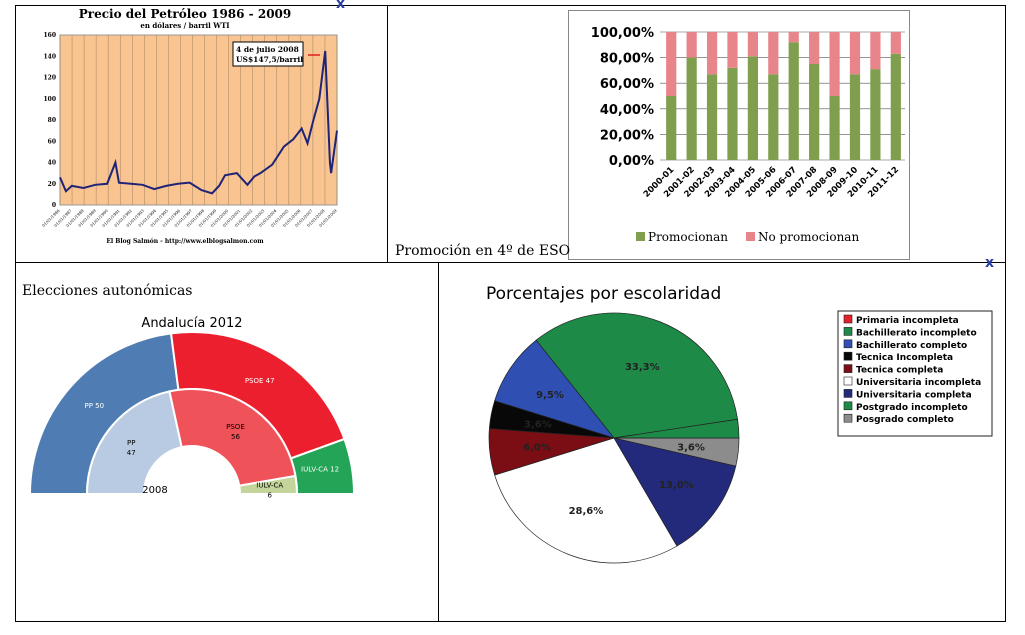 The height and width of the screenshot is (635, 1025). What do you see at coordinates (808, 237) in the screenshot?
I see `legend-label: No promocionan` at bounding box center [808, 237].